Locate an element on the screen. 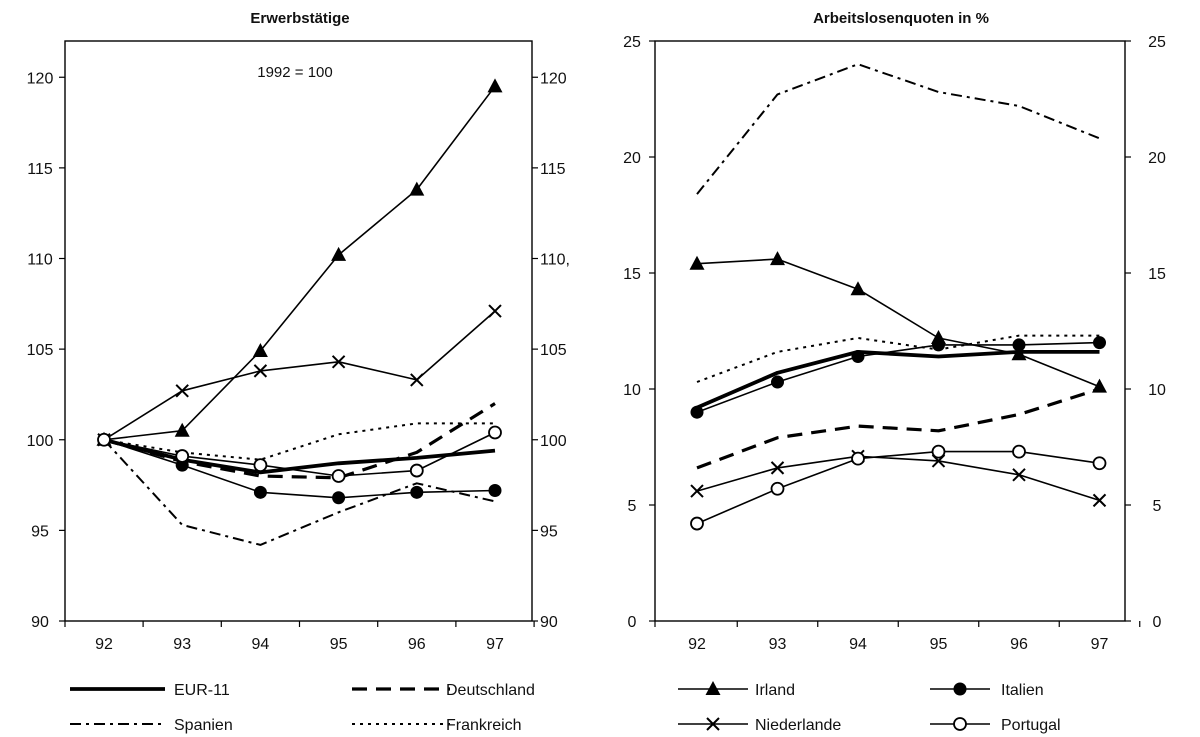 The height and width of the screenshot is (737, 1200). legend-label: Portugal is located at coordinates (1031, 725).